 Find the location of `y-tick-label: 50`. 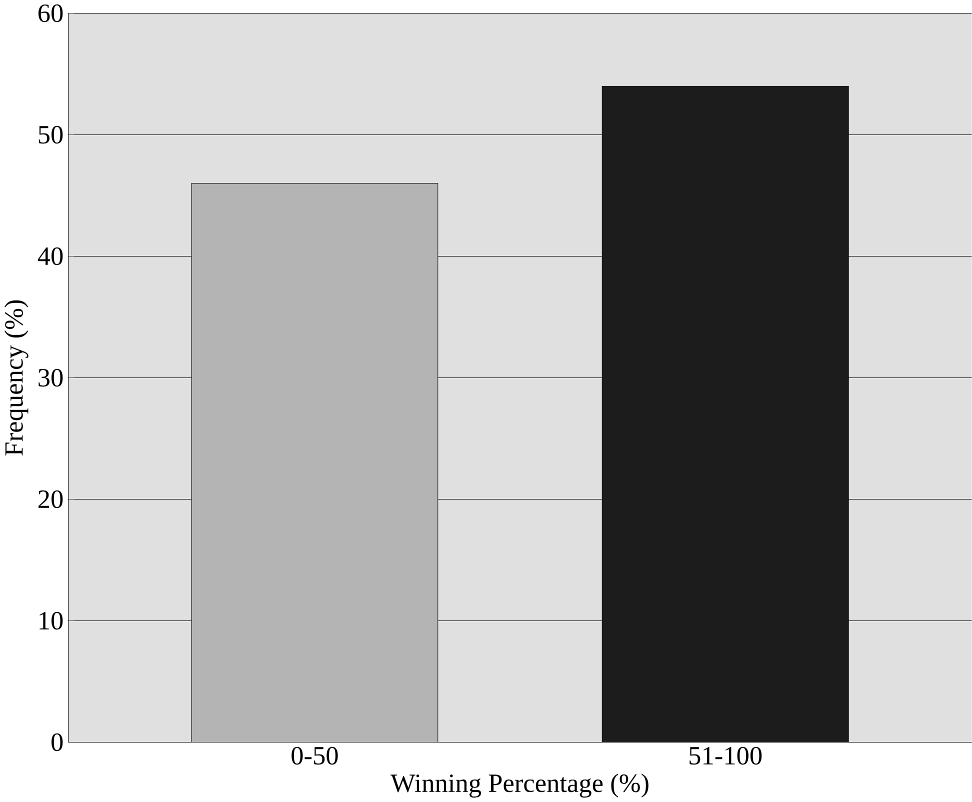

y-tick-label: 50 is located at coordinates (50, 135).